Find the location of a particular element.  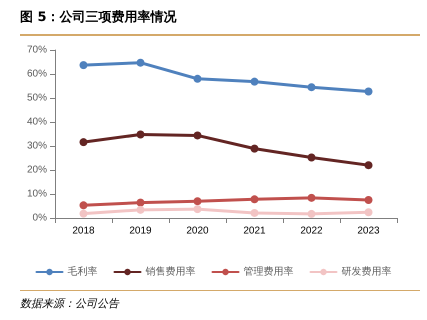

y-tick-label: 30% is located at coordinates (37, 146).